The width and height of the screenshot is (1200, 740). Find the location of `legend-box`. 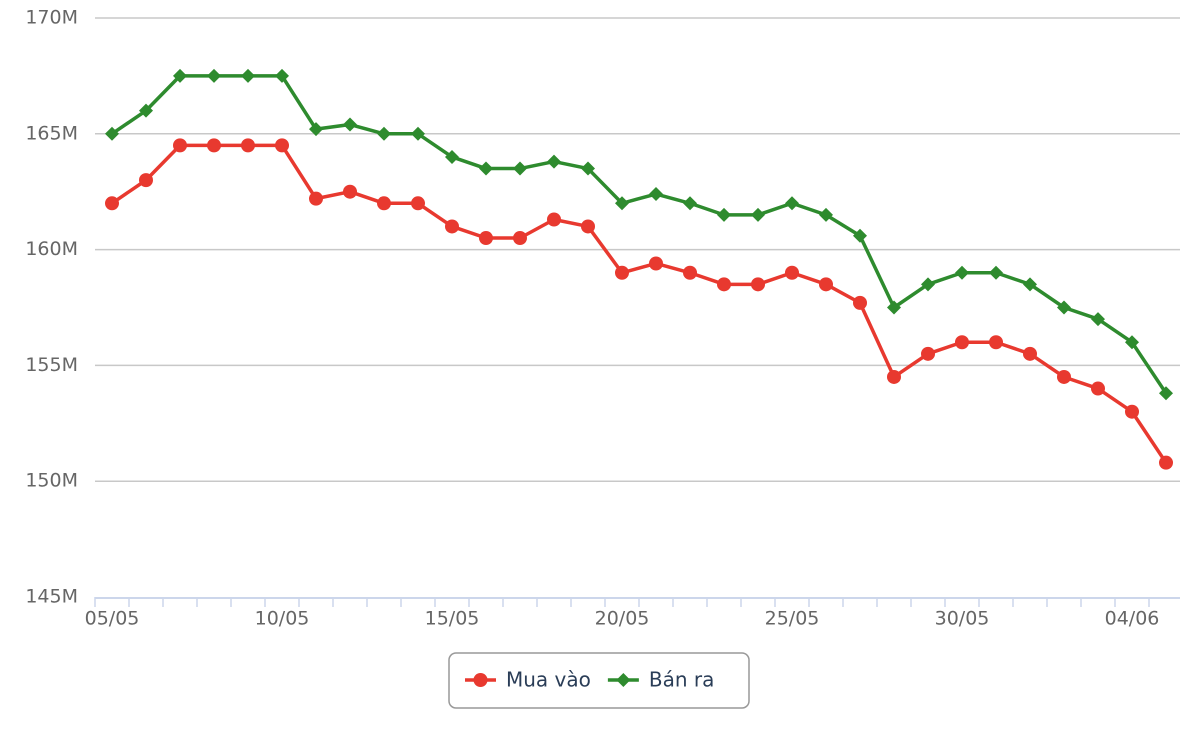

legend-box is located at coordinates (599, 680).